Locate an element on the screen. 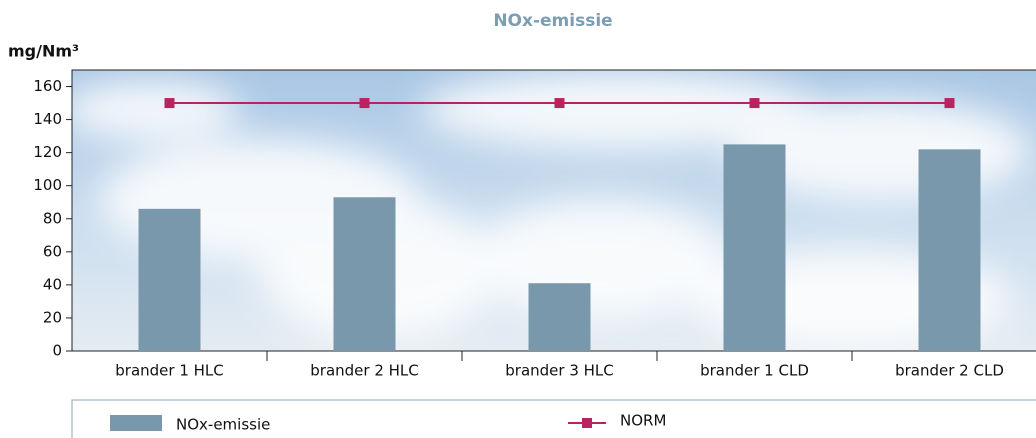  y-axis-label: mg/Nm³ is located at coordinates (43, 51).